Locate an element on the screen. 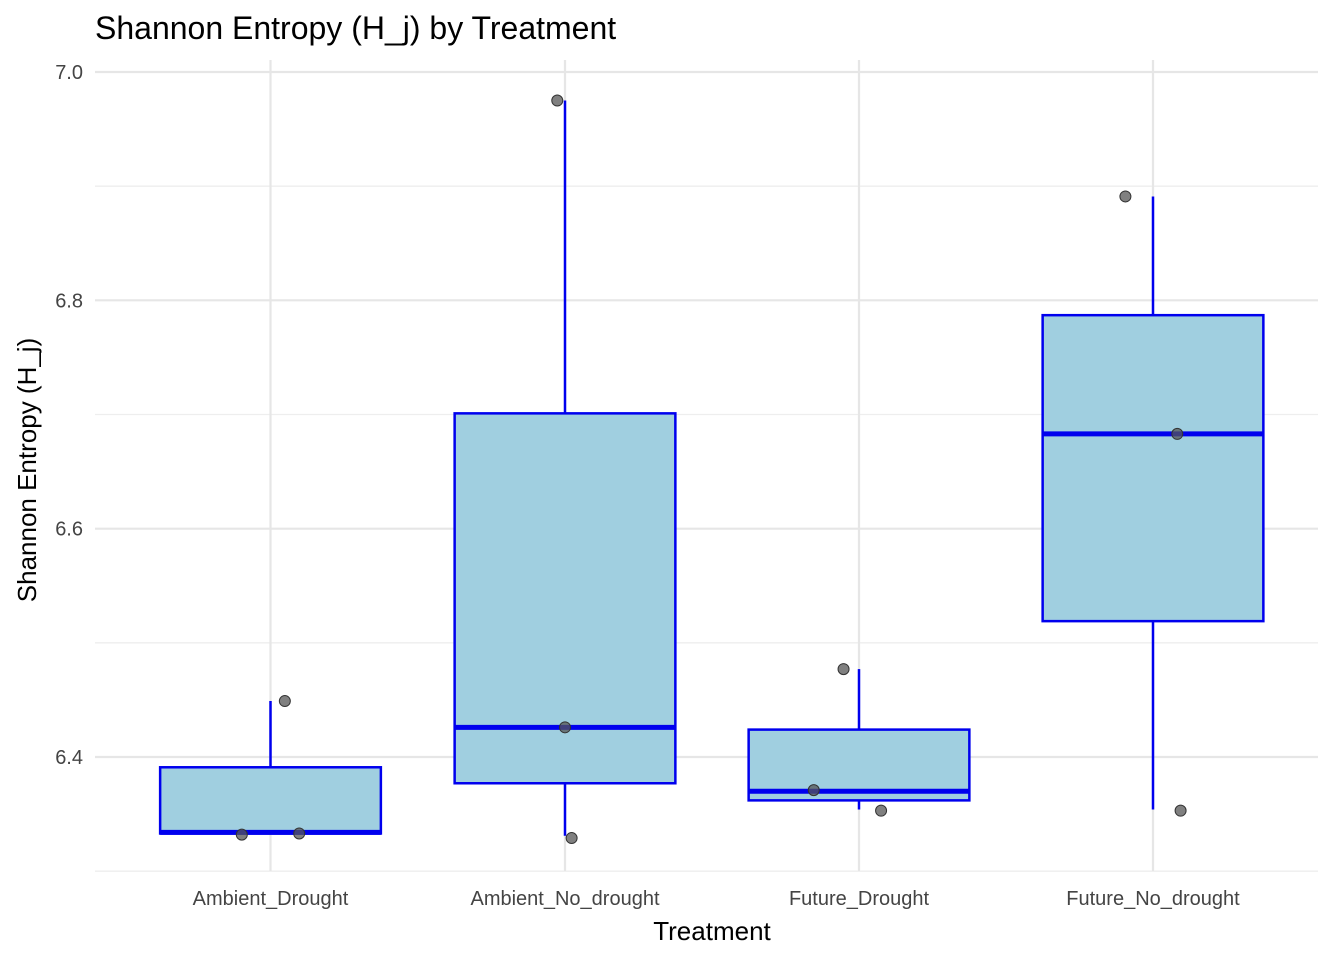  chart-title: Shannon Entropy (H_j) by Treatment is located at coordinates (355, 28).